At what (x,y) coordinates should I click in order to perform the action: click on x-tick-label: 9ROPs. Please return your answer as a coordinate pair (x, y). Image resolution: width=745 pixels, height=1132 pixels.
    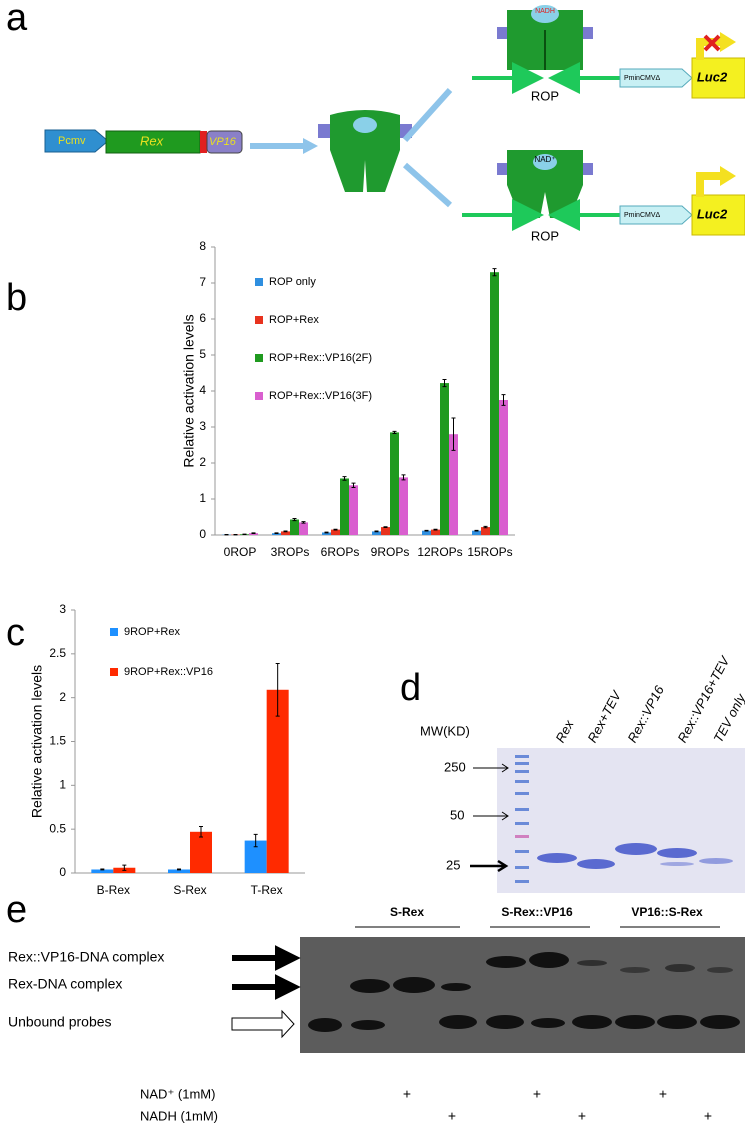
    Looking at the image, I should click on (390, 552).